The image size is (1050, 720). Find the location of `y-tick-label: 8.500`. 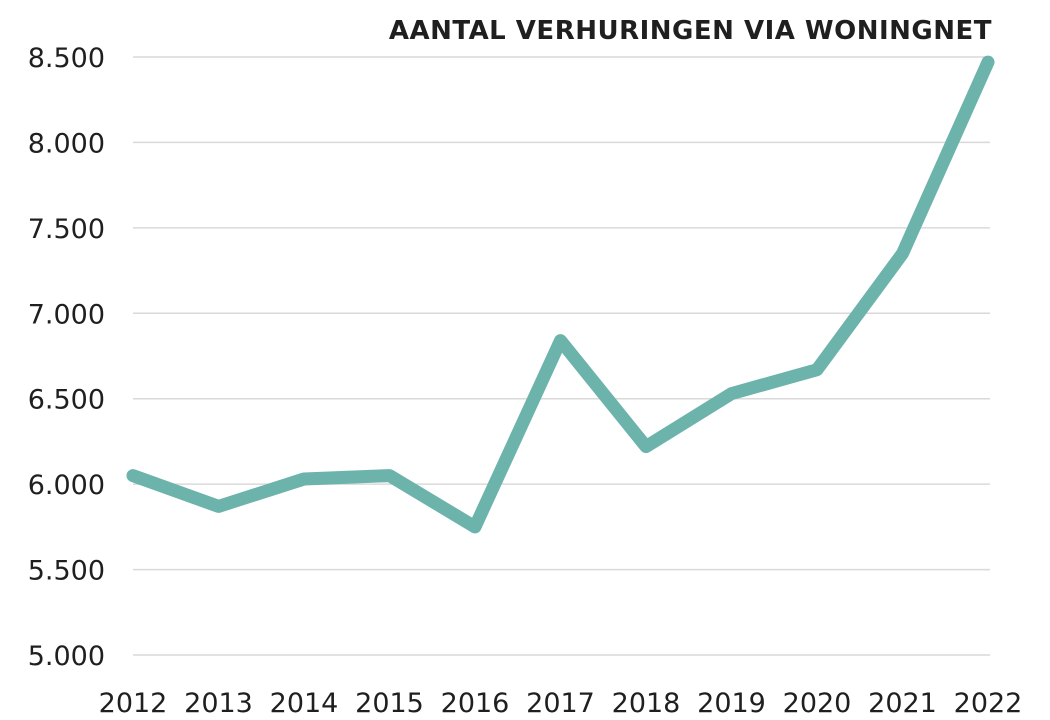

y-tick-label: 8.500 is located at coordinates (66, 58).